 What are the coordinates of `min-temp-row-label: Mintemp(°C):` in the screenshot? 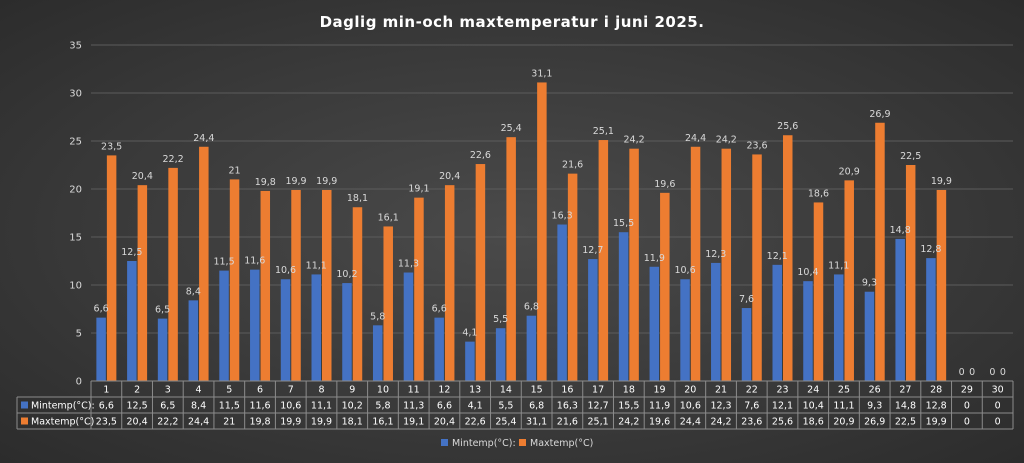 It's located at (63, 406).